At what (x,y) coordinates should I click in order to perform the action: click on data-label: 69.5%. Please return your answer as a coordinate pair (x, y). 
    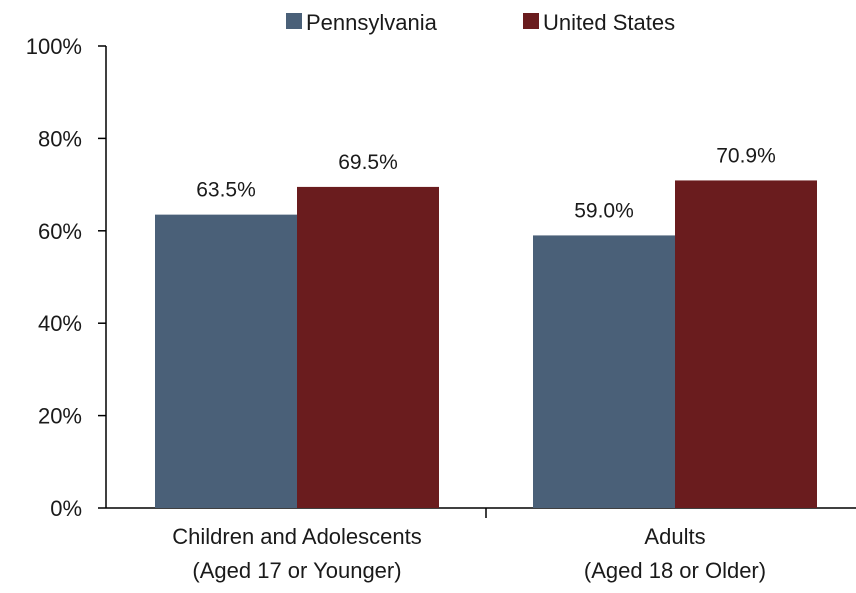
    Looking at the image, I should click on (368, 162).